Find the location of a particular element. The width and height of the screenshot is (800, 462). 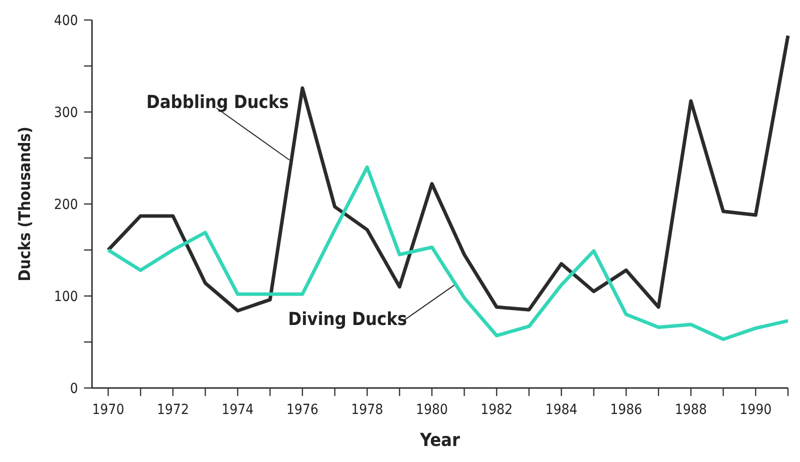

x-tick-label: 1988 is located at coordinates (690, 410).